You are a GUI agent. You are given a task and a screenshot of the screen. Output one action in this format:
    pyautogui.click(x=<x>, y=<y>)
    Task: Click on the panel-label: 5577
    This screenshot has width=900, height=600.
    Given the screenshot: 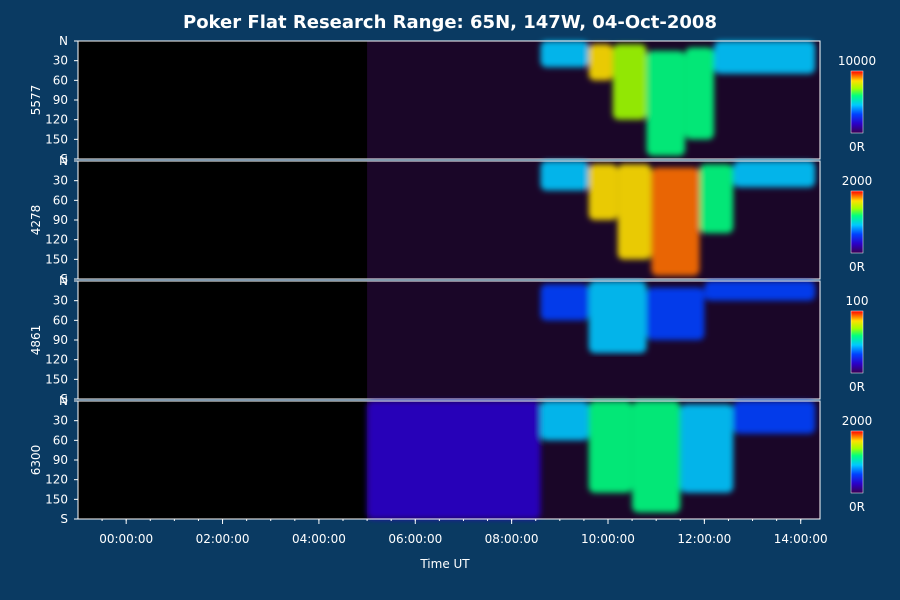 What is the action you would take?
    pyautogui.click(x=36, y=100)
    